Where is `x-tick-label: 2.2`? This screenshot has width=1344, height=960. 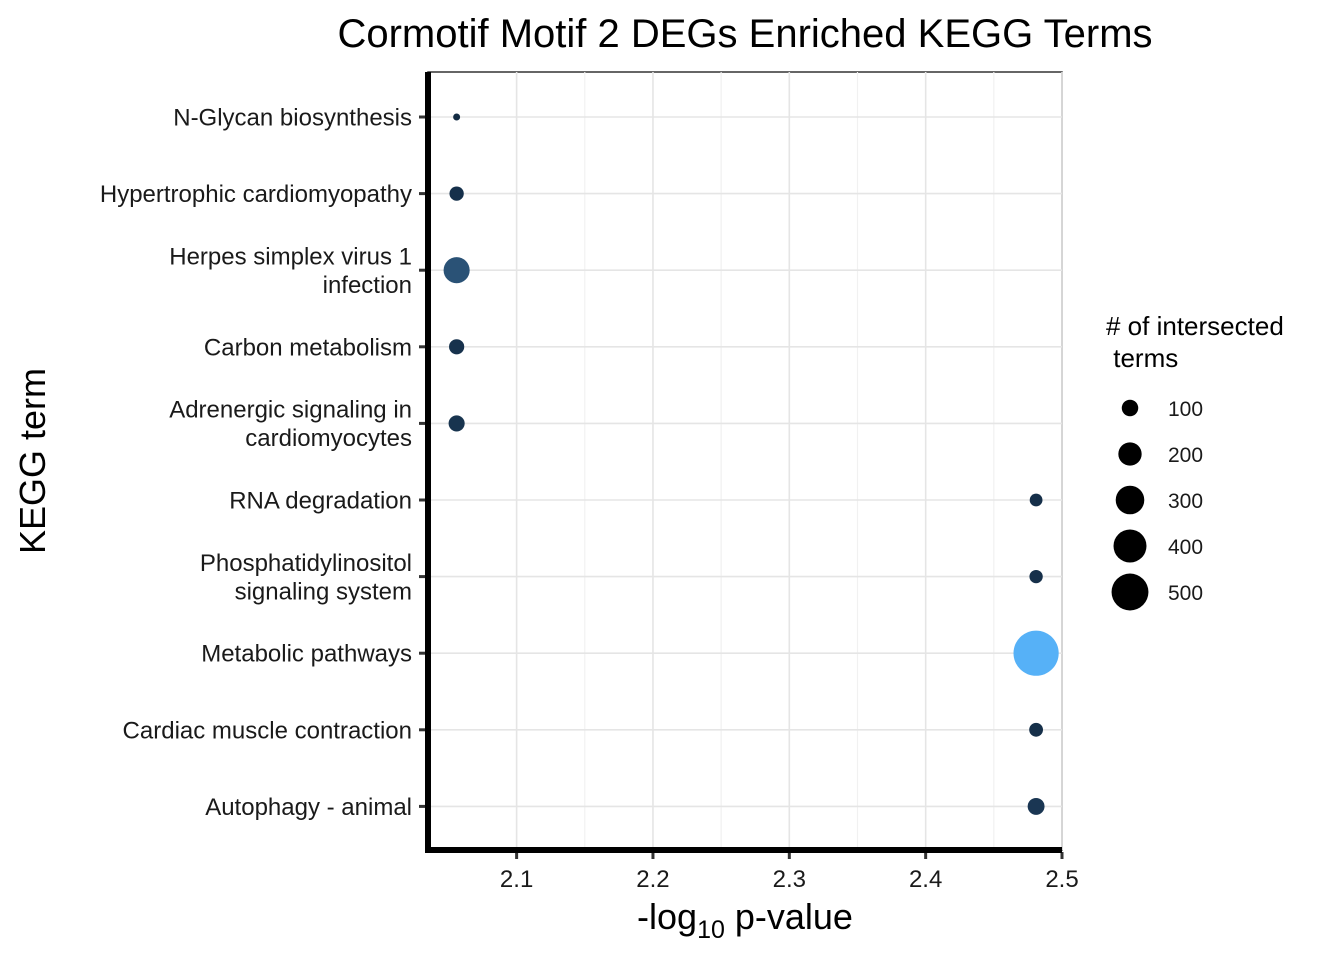
x-tick-label: 2.2 is located at coordinates (652, 879).